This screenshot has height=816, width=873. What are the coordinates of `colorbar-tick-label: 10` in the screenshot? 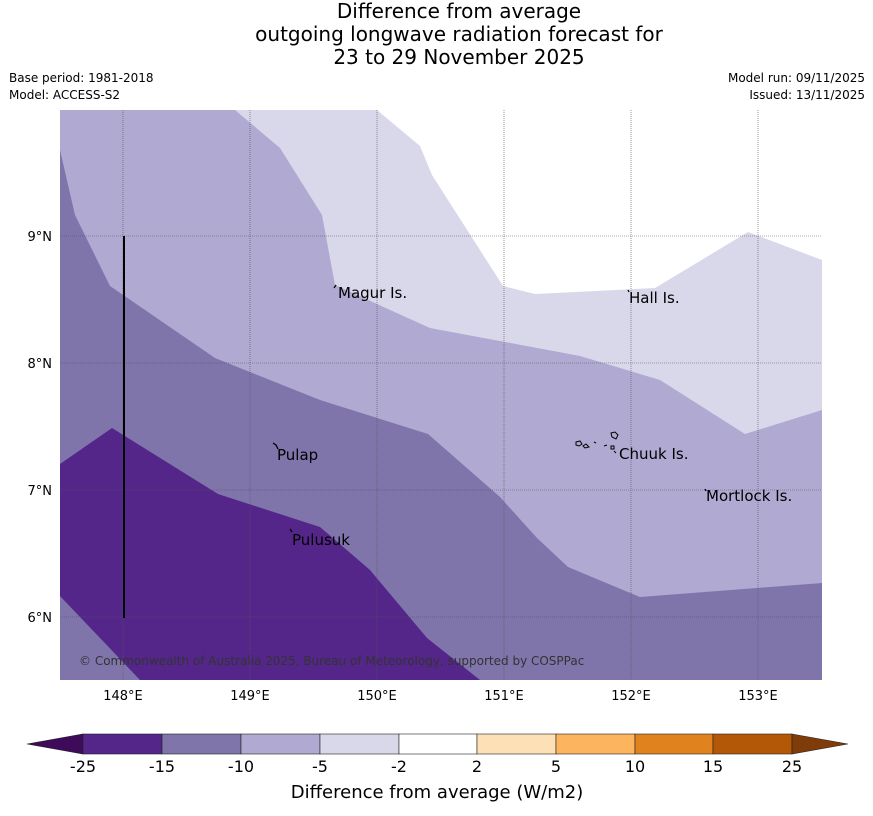 It's located at (635, 766).